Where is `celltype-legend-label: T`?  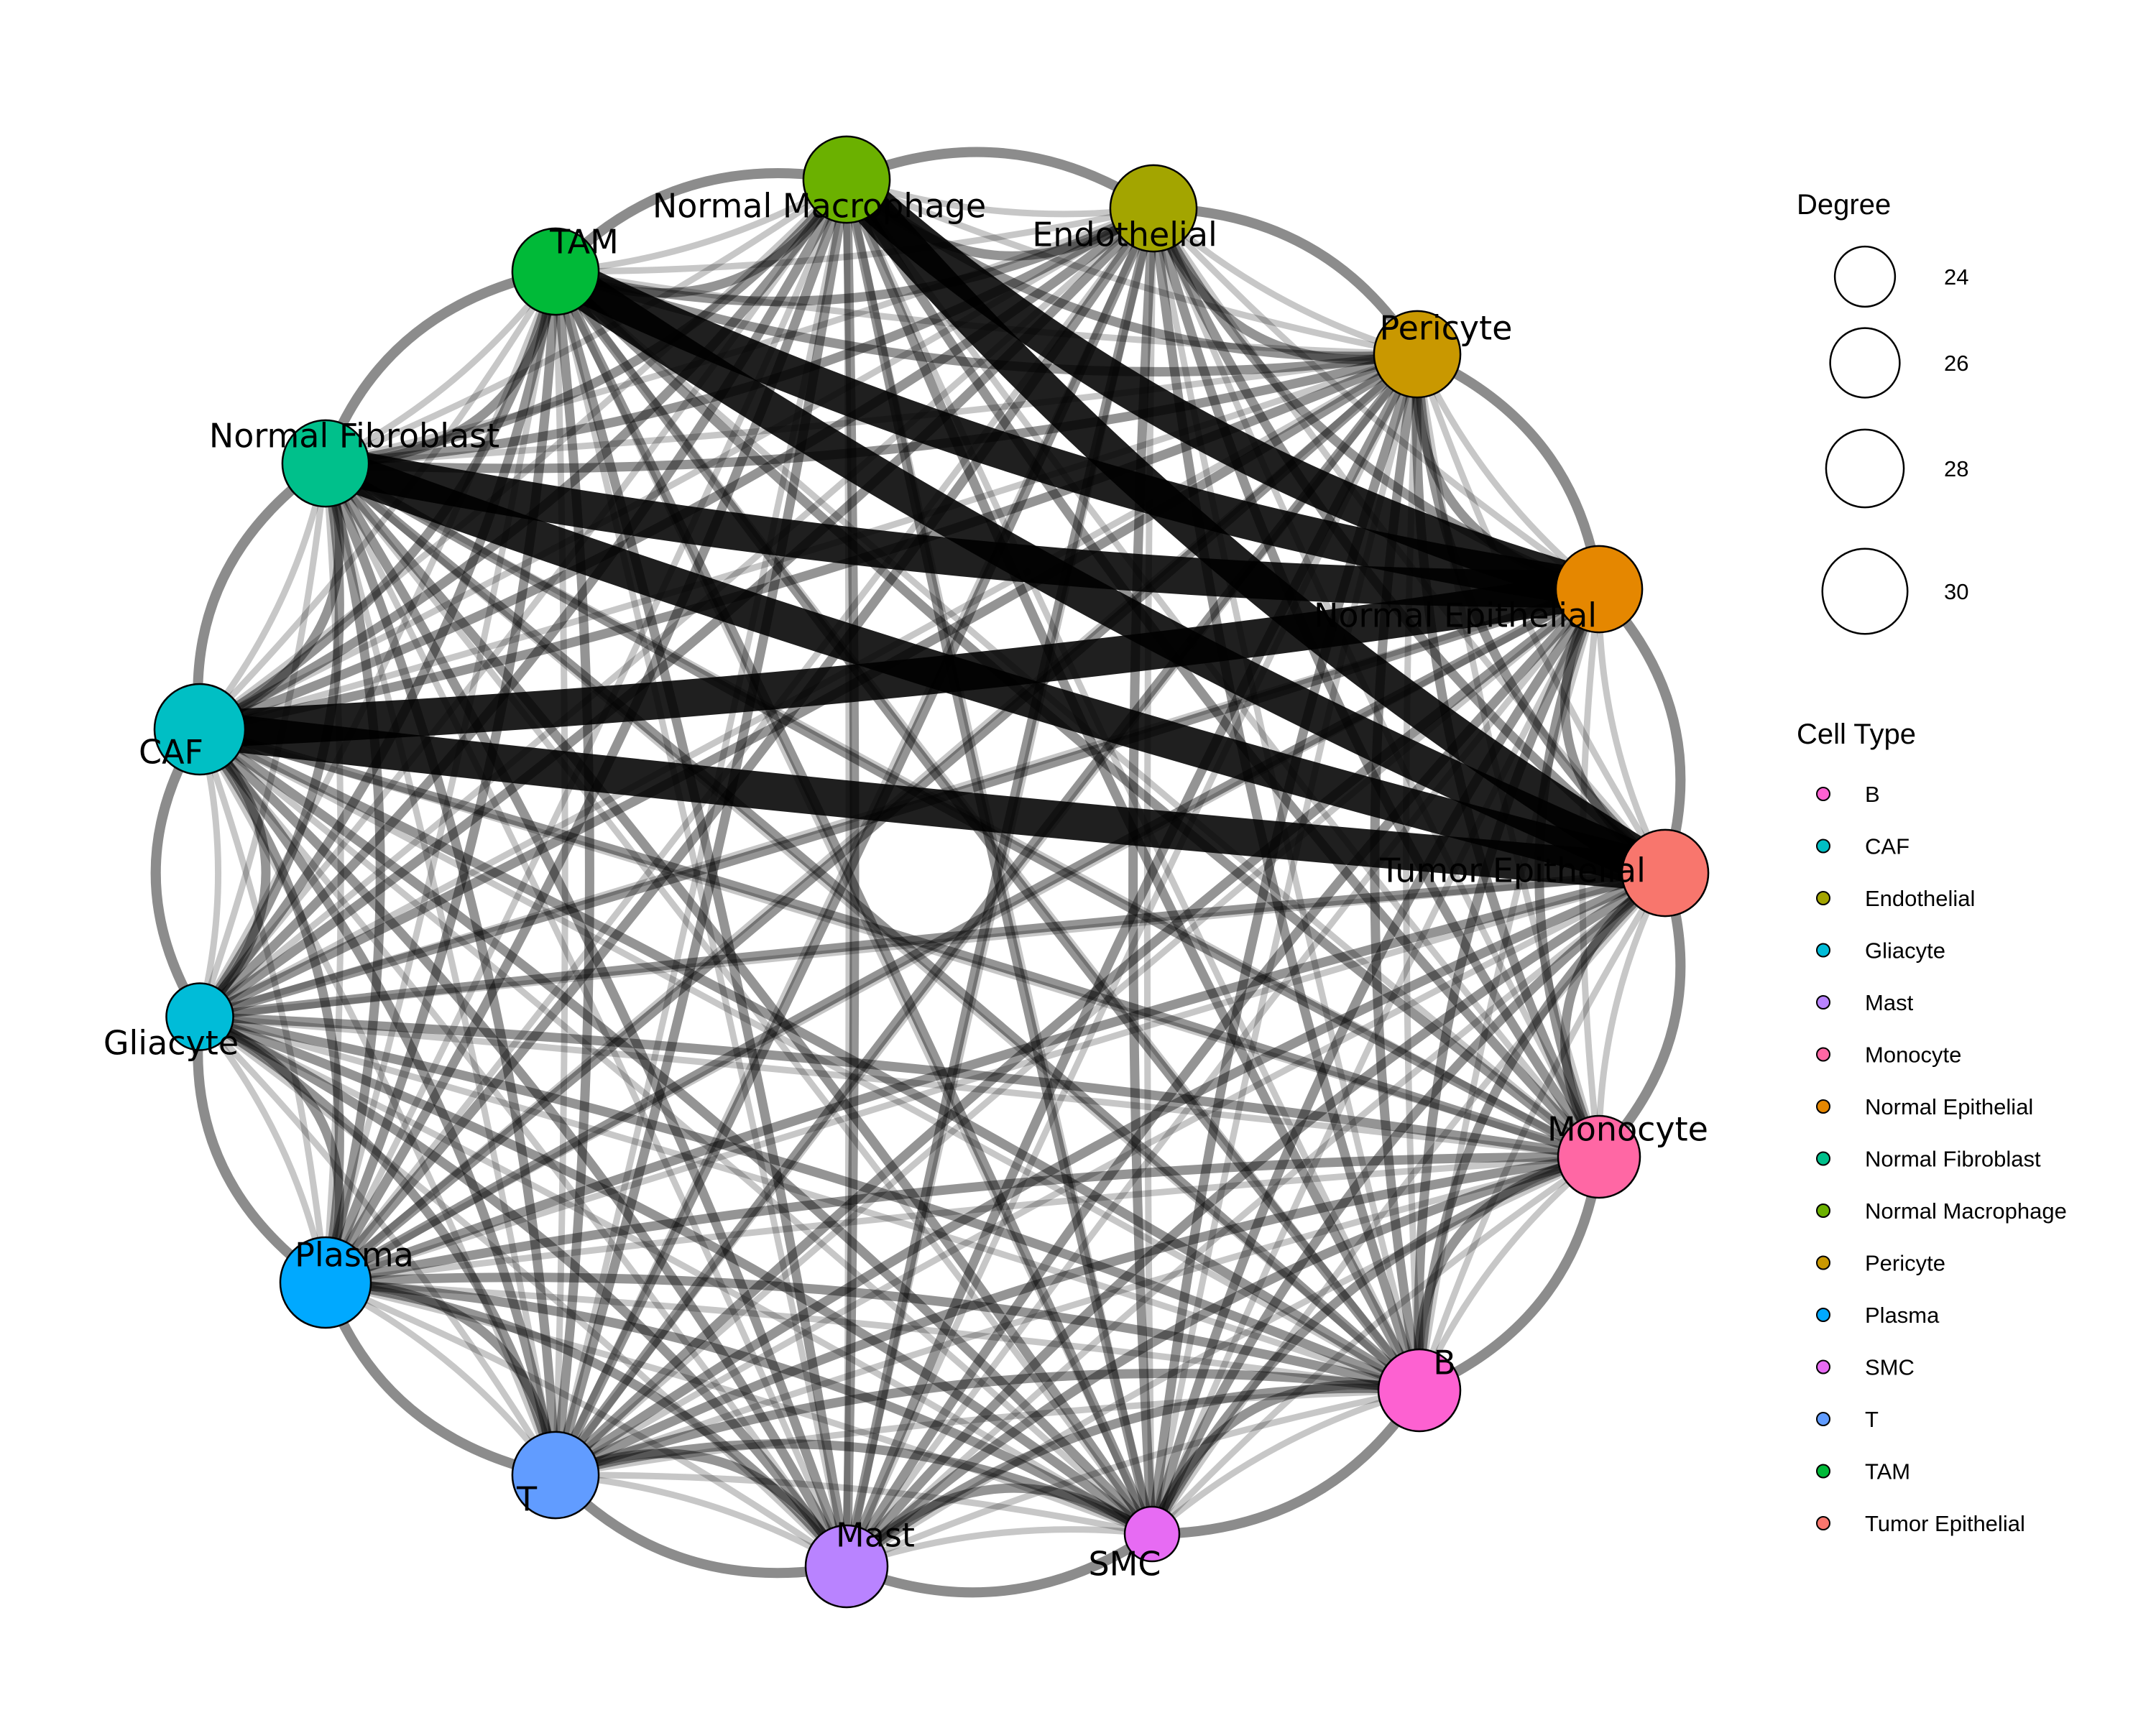 celltype-legend-label: T is located at coordinates (1872, 1419).